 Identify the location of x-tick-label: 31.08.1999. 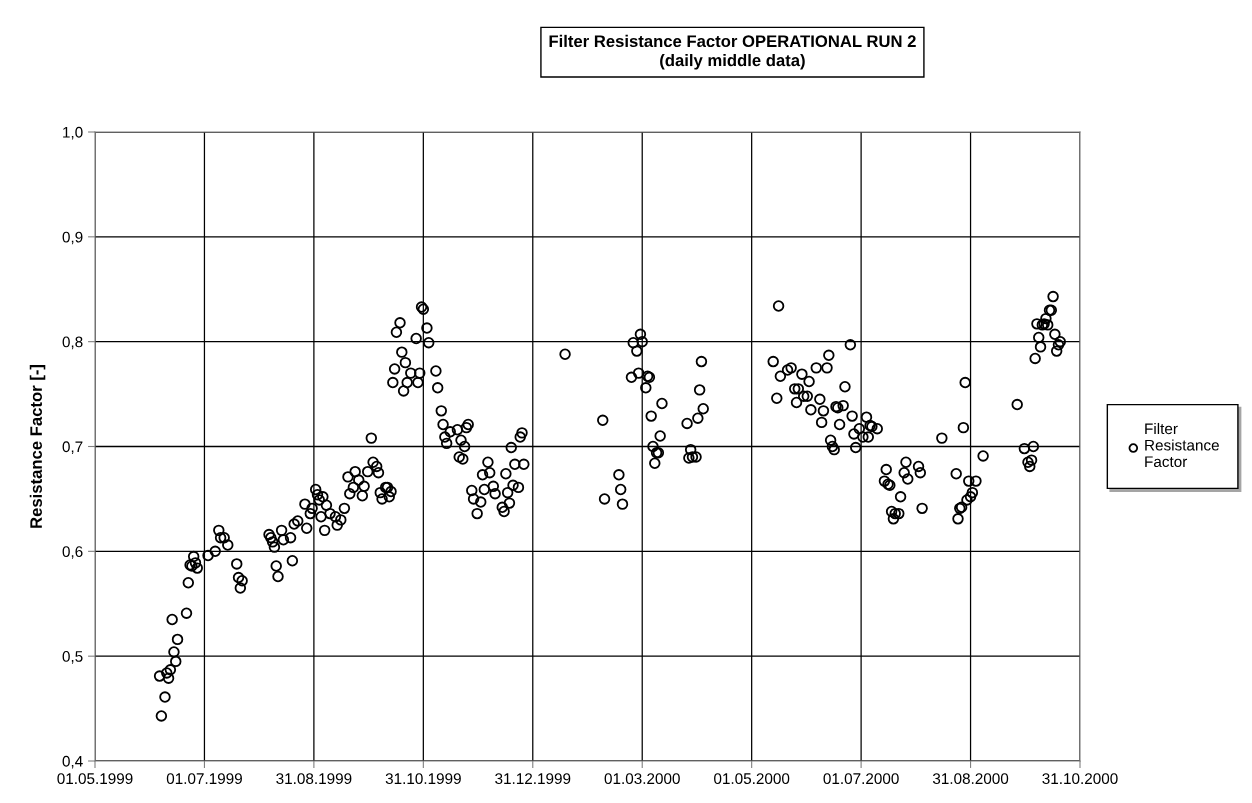
(314, 779).